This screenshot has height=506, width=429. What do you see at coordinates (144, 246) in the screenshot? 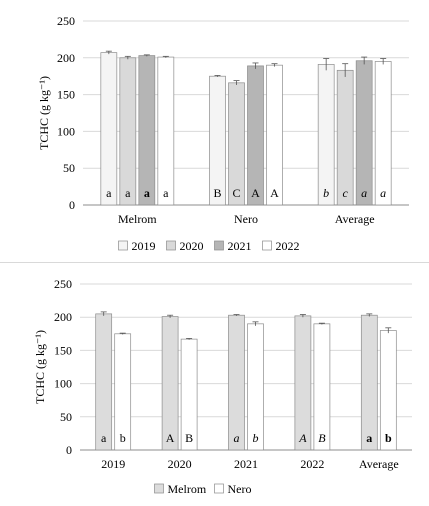
I see `legend-label: 2019` at bounding box center [144, 246].